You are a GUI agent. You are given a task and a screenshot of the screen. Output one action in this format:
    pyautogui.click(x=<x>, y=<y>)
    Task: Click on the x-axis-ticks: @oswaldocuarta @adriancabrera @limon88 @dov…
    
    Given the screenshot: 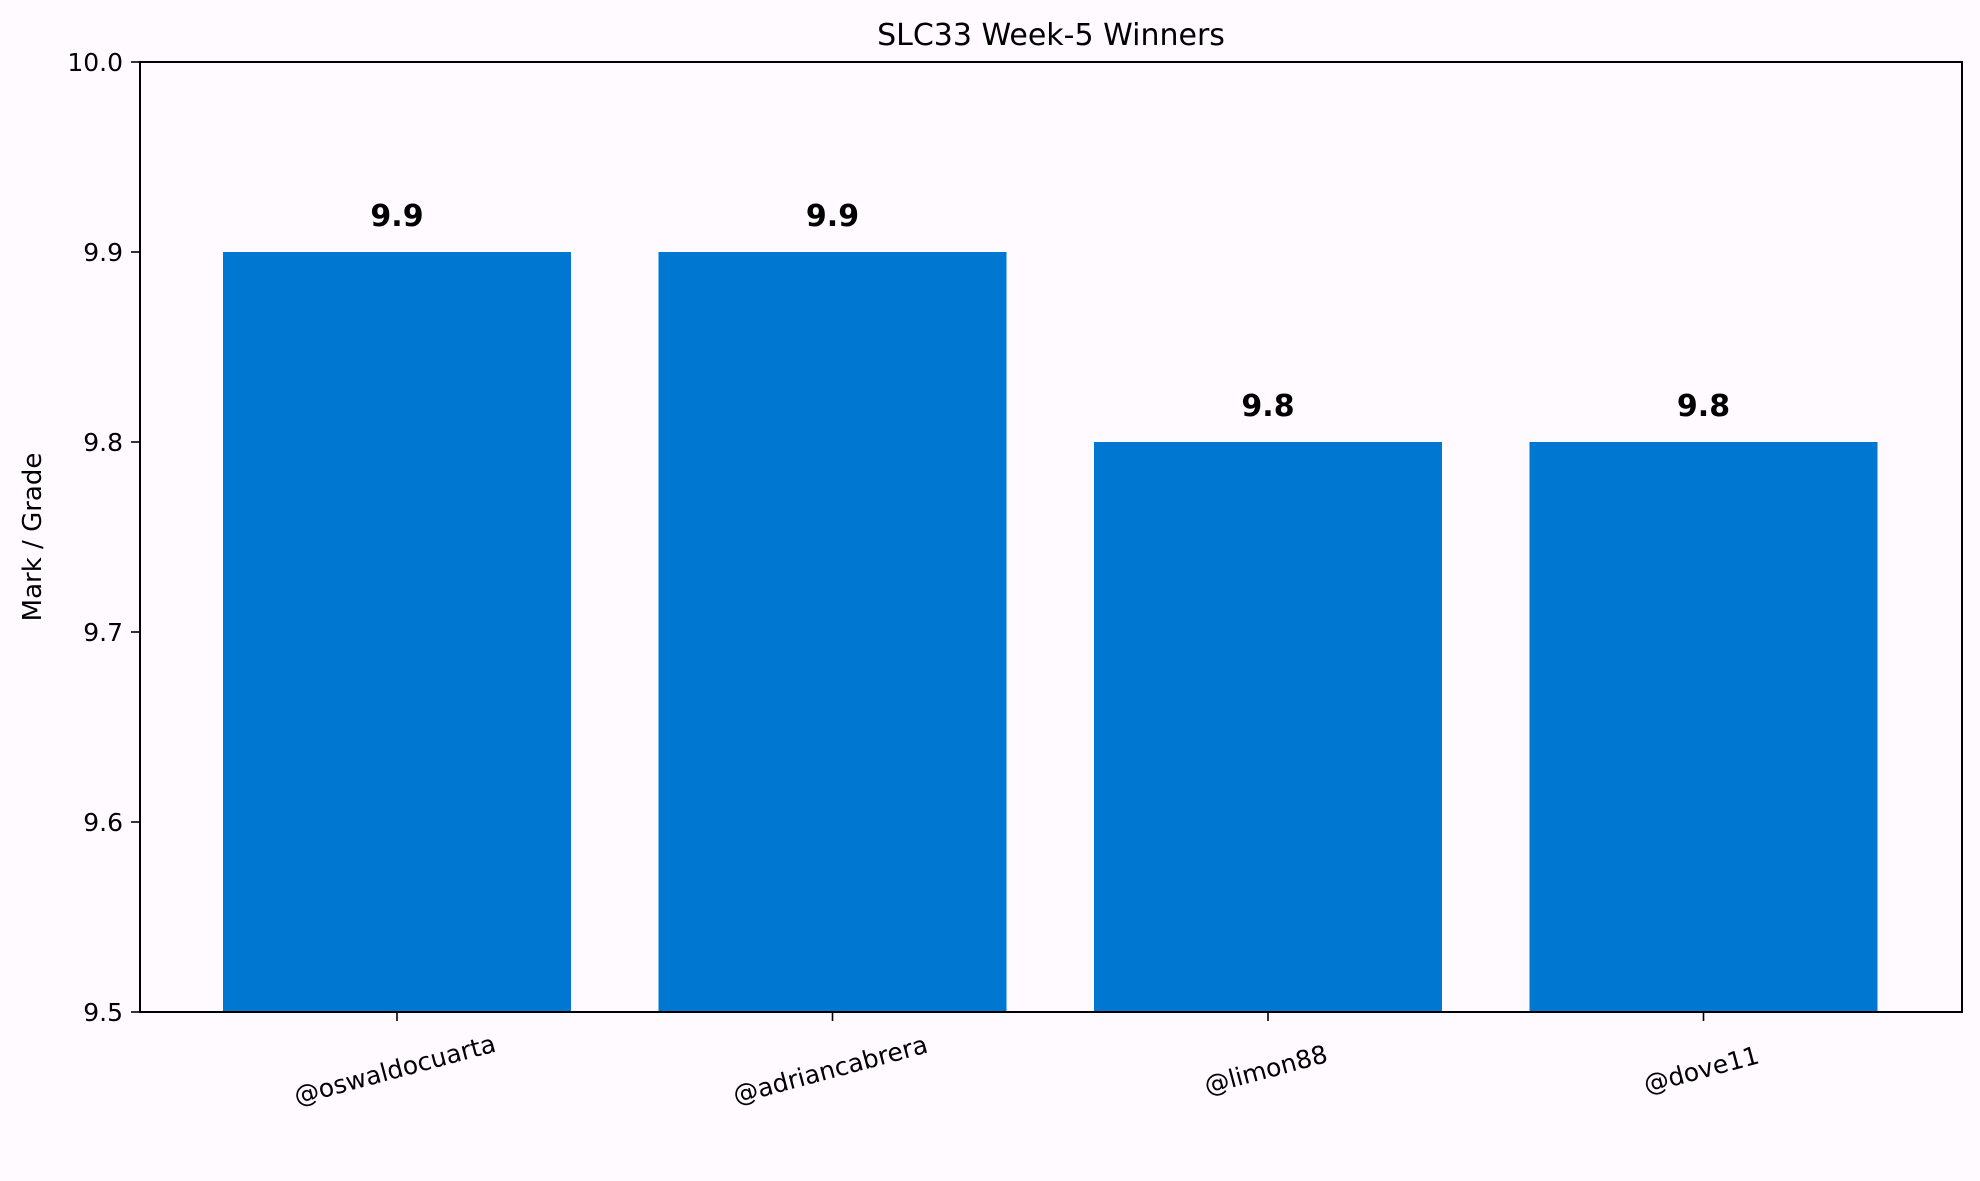 What is the action you would take?
    pyautogui.click(x=1026, y=1061)
    